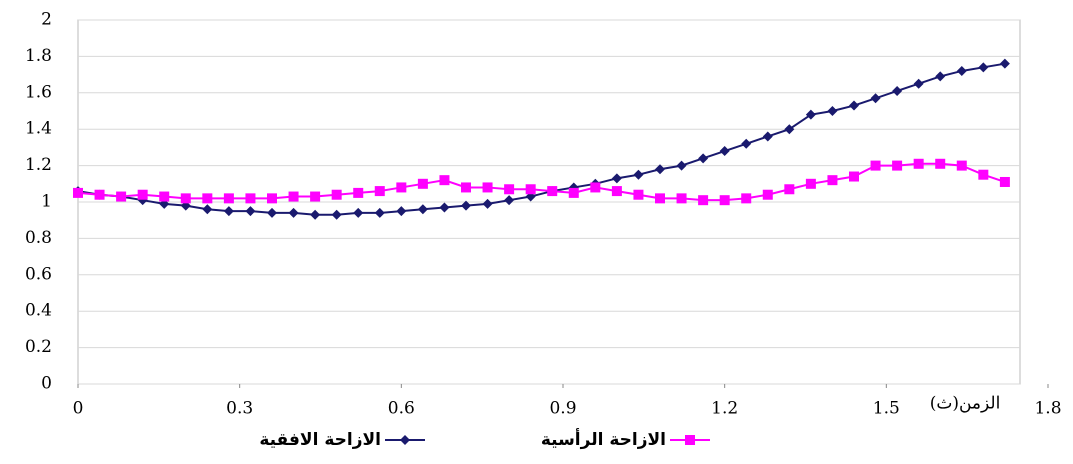  Describe the element at coordinates (38, 347) in the screenshot. I see `y-tick-label: 0.2` at that location.